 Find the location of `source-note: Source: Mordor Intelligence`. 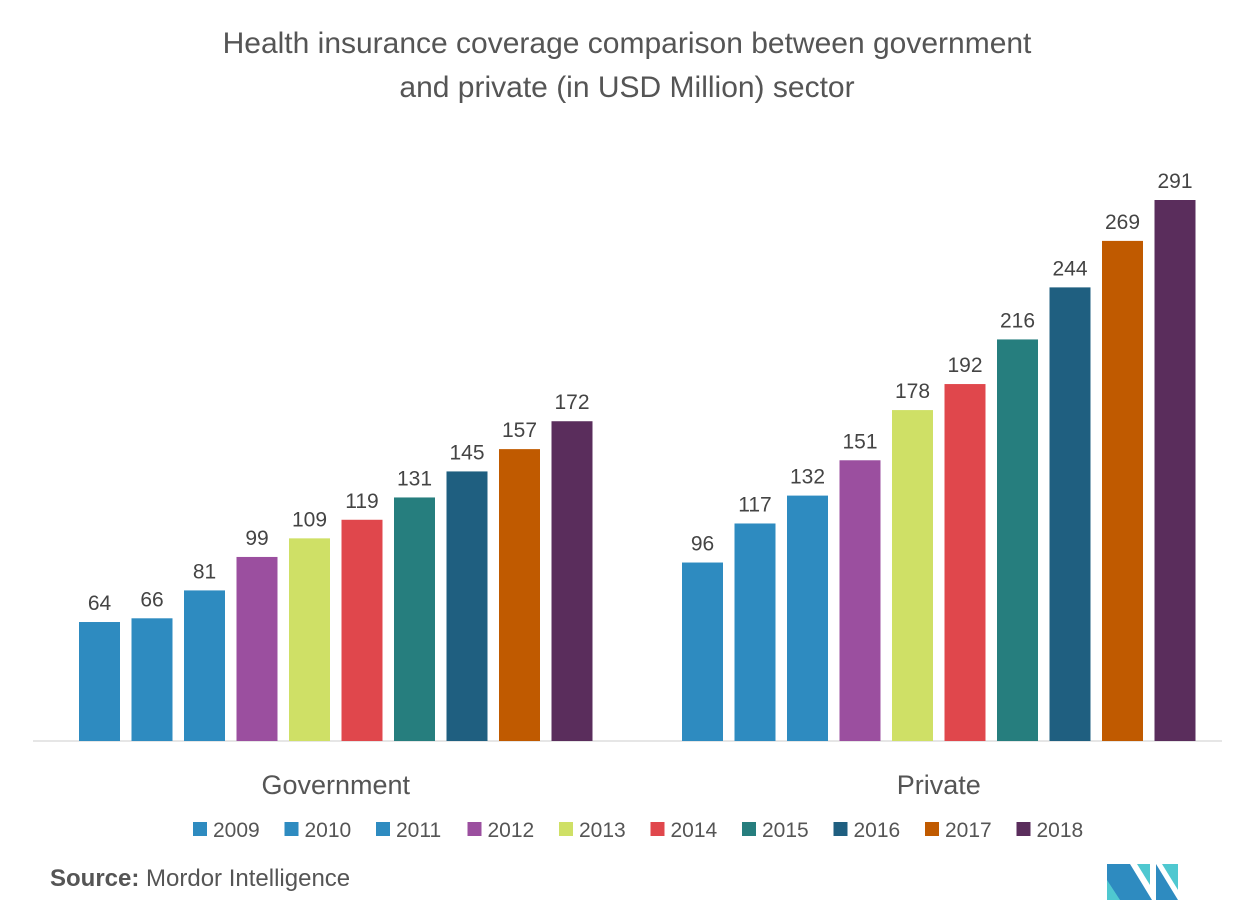

source-note: Source: Mordor Intelligence is located at coordinates (200, 879).